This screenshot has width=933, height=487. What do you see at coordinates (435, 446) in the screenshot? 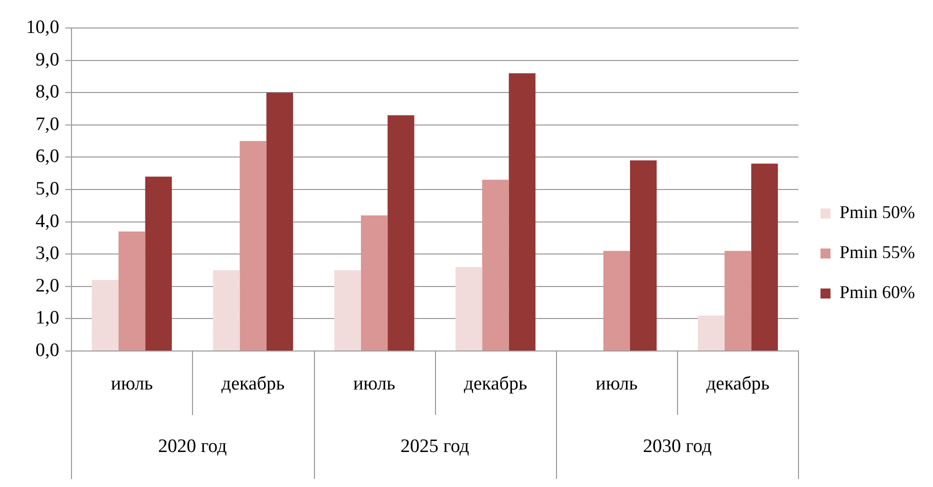
I see `text: 2025 год` at bounding box center [435, 446].